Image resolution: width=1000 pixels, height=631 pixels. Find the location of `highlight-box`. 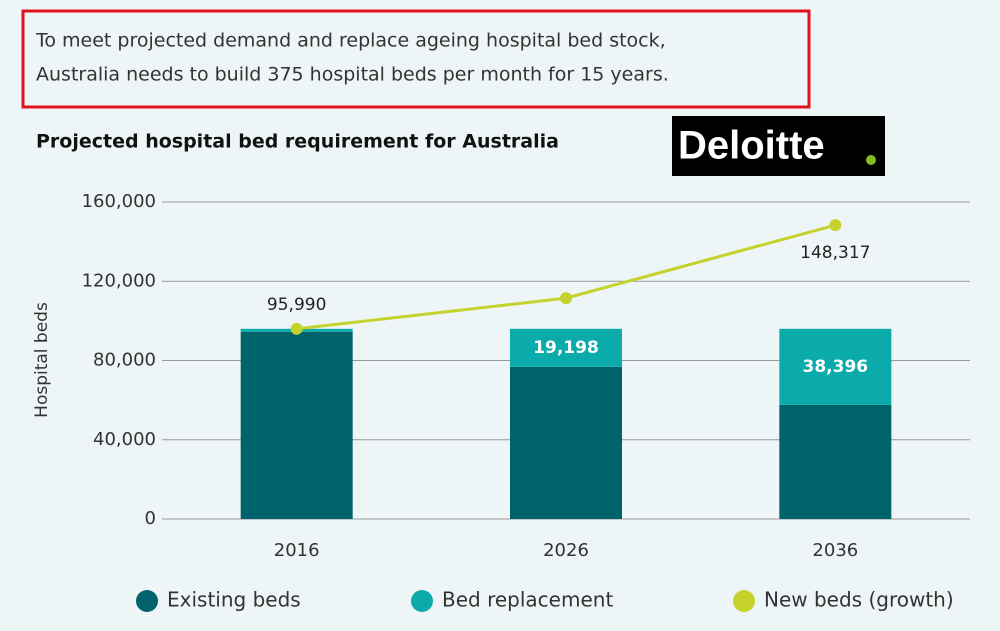

highlight-box is located at coordinates (416, 59).